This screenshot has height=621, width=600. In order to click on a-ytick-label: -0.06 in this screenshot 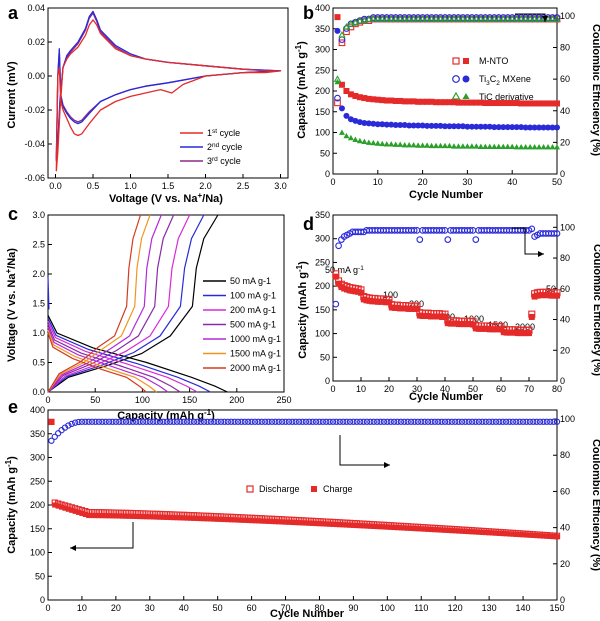, I will do `click(34, 178)`.